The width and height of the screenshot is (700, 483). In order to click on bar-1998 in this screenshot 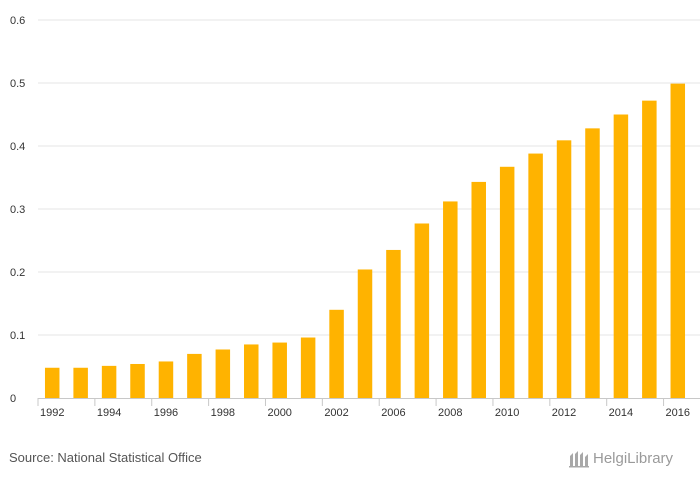, I will do `click(223, 373)`.